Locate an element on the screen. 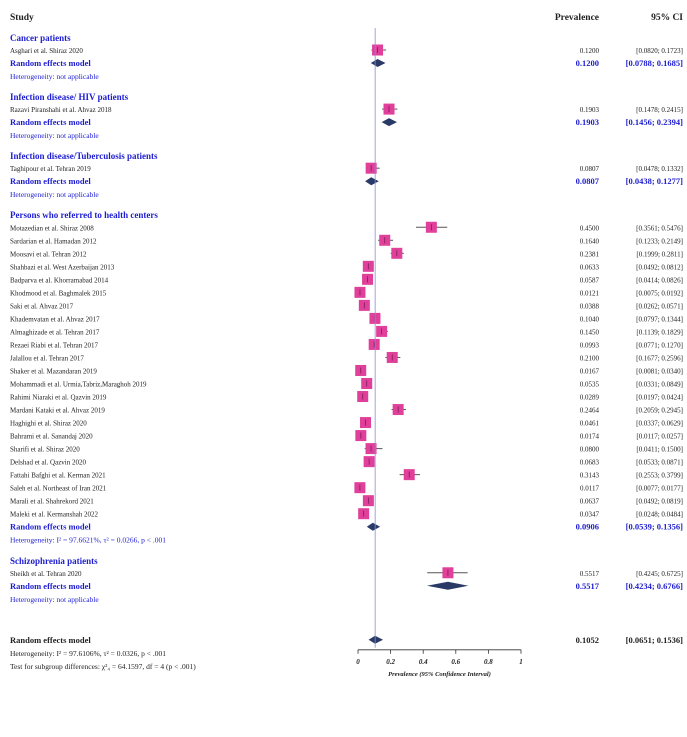  study-prevalence: 0.0289 is located at coordinates (590, 398).